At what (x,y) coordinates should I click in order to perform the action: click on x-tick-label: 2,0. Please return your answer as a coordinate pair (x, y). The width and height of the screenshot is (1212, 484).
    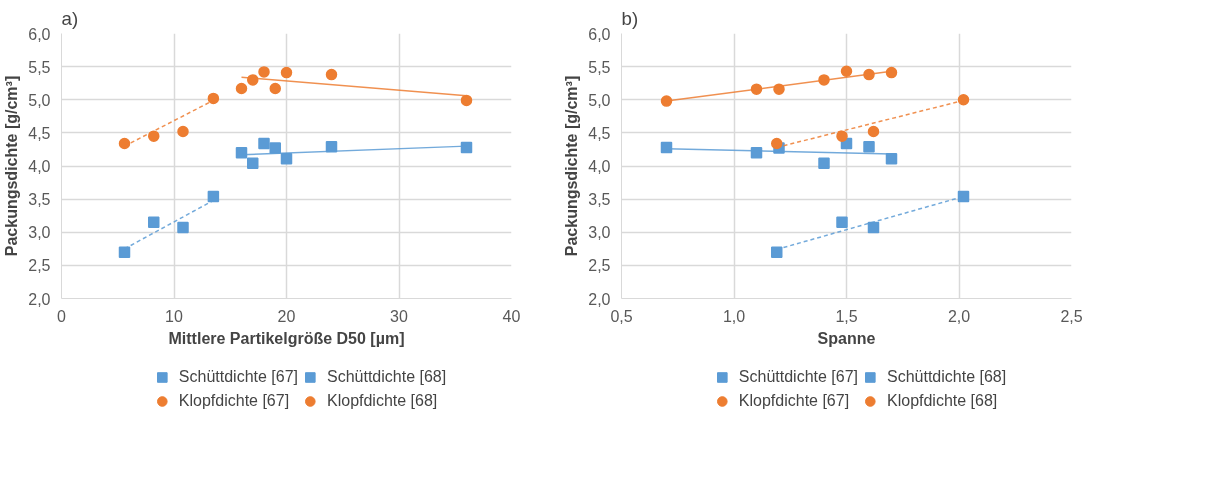
    Looking at the image, I should click on (959, 316).